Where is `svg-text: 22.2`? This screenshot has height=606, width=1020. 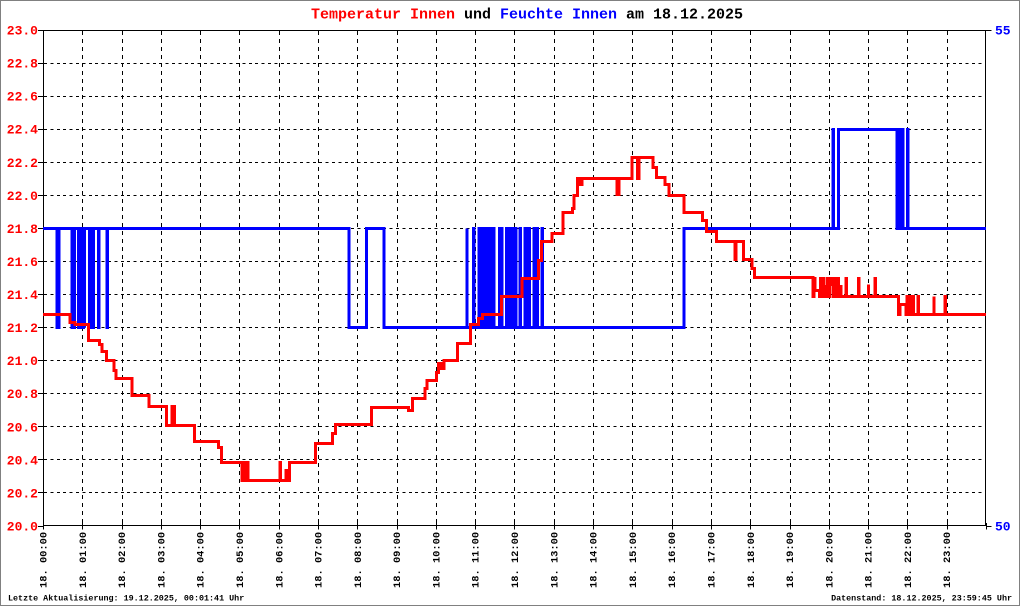
svg-text: 22.2 is located at coordinates (22, 163).